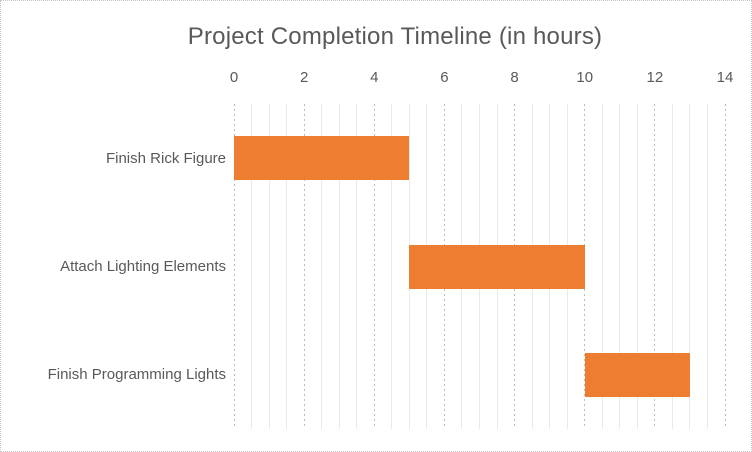 The image size is (752, 452). Describe the element at coordinates (143, 266) in the screenshot. I see `category-label: Attach Lighting Elements` at that location.